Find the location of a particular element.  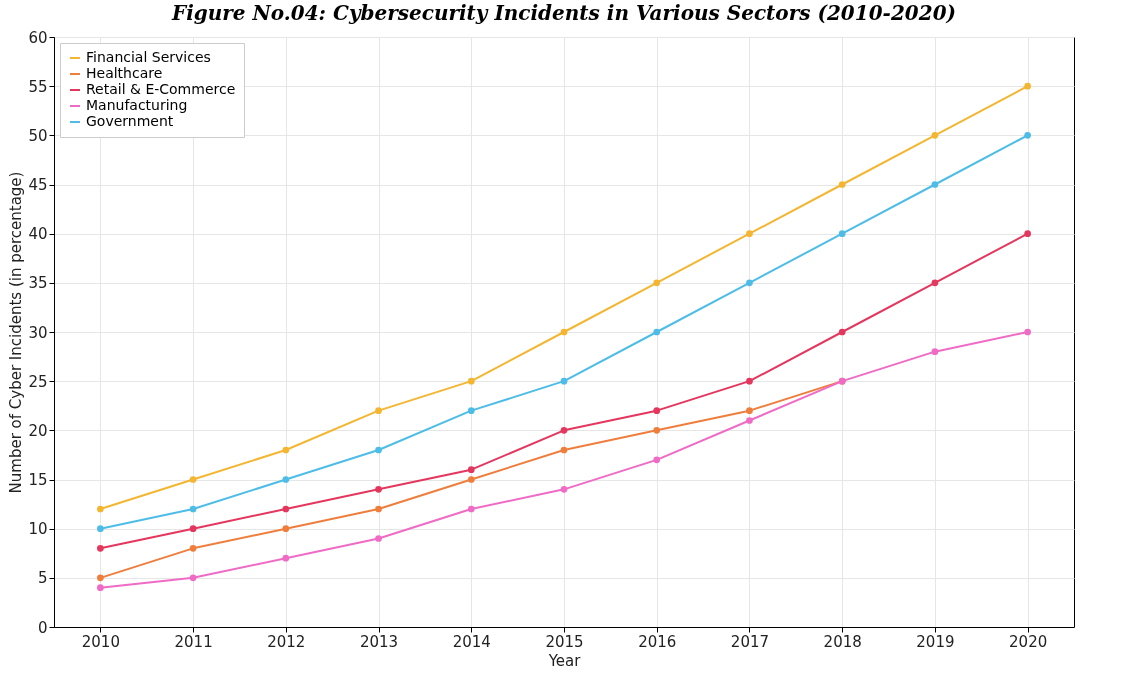

x-tick-label: 2016 is located at coordinates (657, 641).